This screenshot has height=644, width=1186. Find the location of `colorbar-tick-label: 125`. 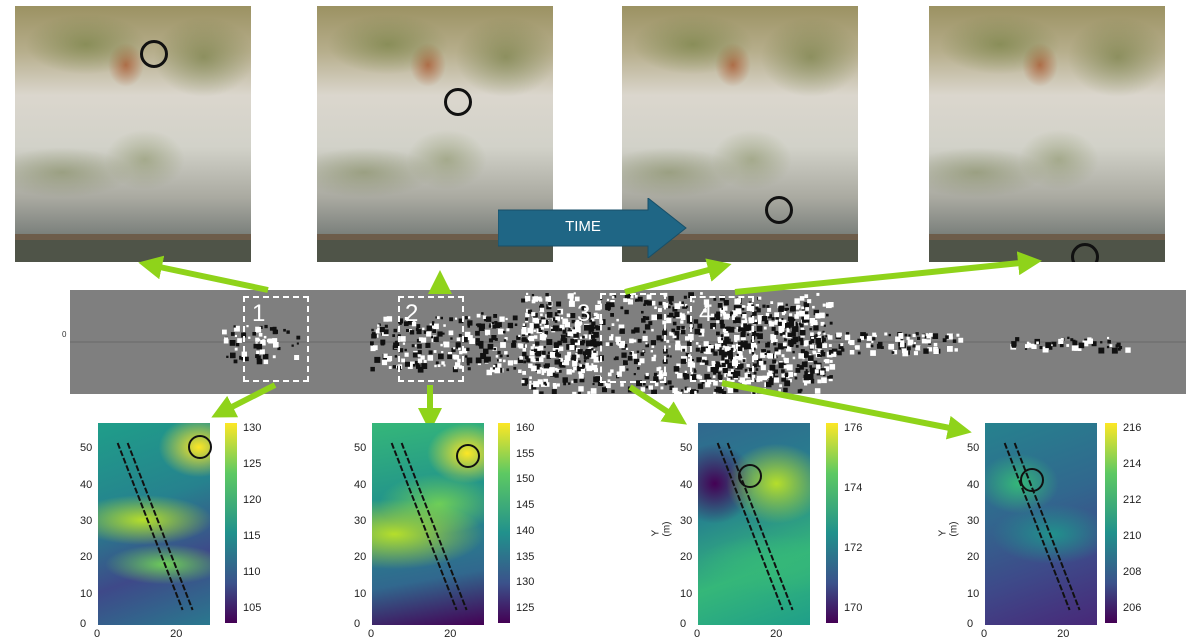

colorbar-tick-label: 125 is located at coordinates (525, 608).